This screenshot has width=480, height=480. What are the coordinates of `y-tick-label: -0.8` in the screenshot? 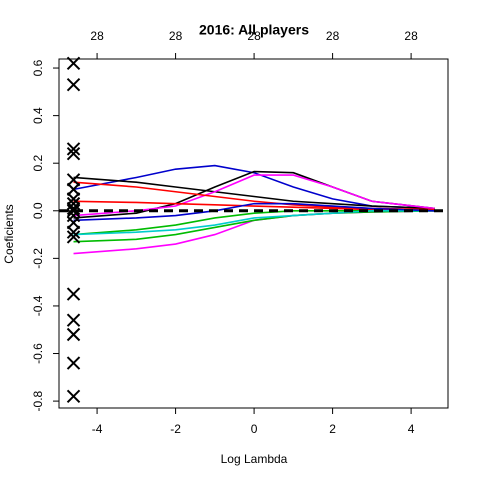 It's located at (38, 400).